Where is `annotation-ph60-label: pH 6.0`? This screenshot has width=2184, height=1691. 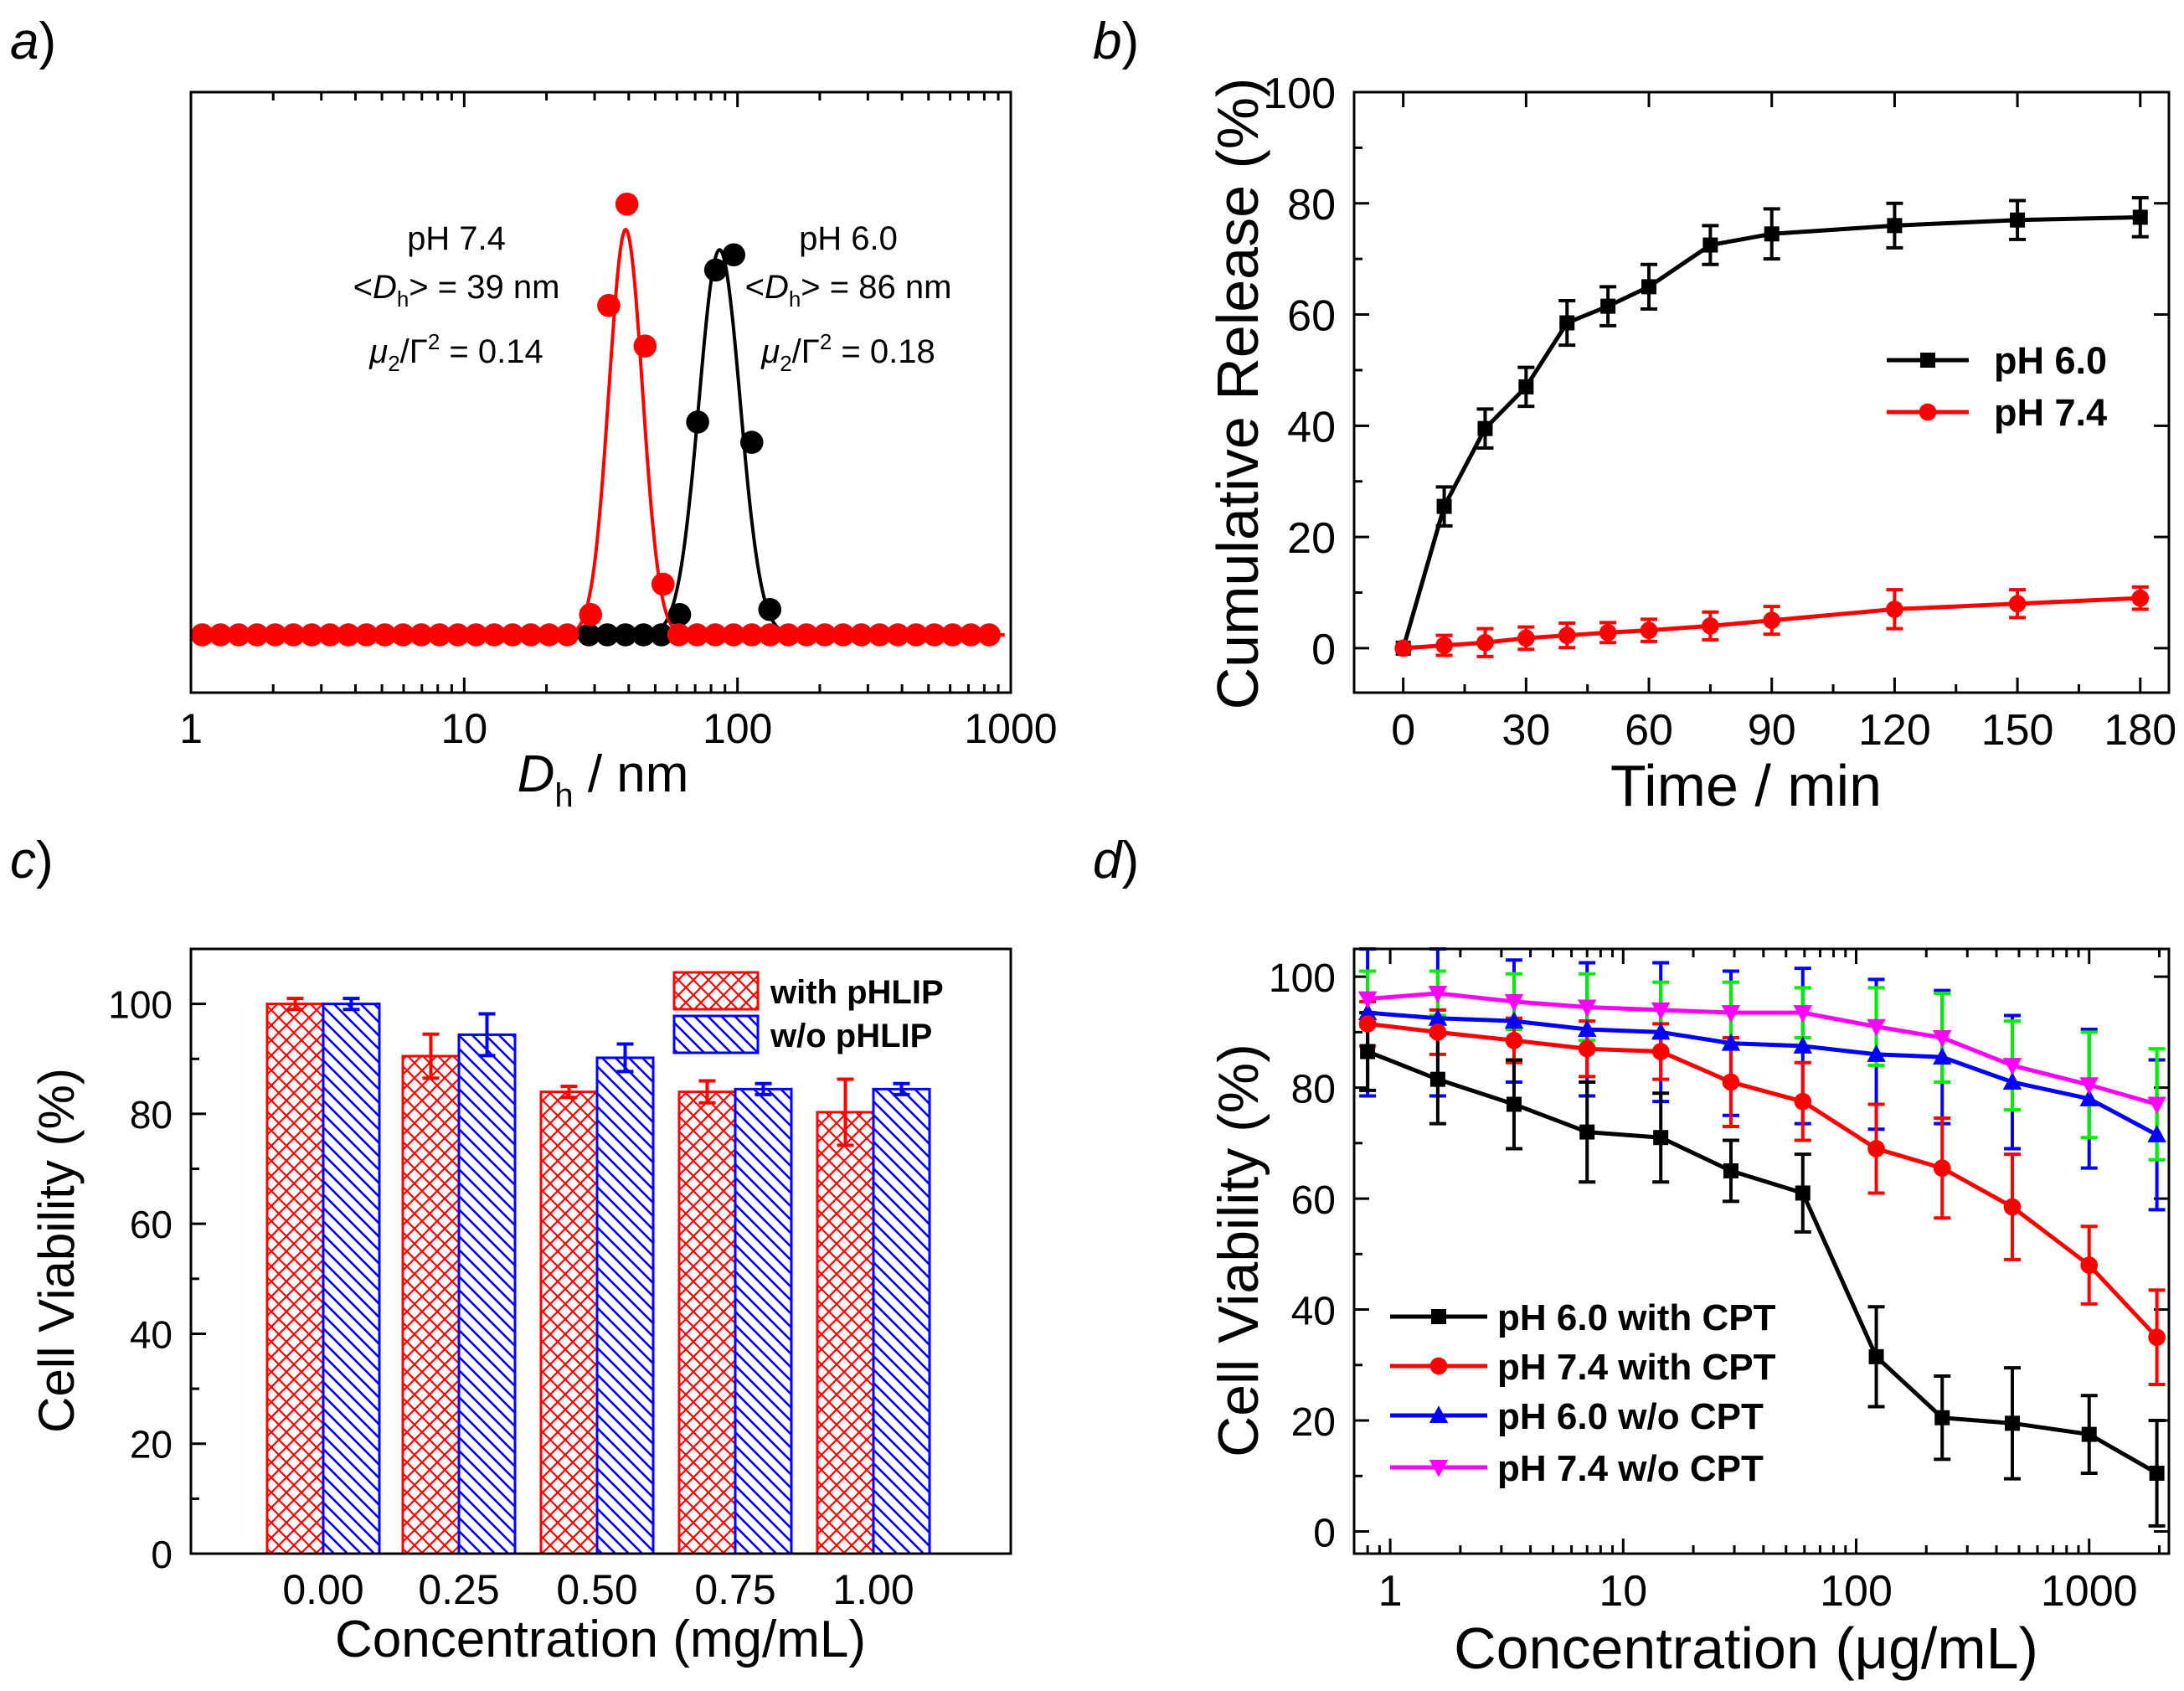
annotation-ph60-label: pH 6.0 is located at coordinates (848, 238).